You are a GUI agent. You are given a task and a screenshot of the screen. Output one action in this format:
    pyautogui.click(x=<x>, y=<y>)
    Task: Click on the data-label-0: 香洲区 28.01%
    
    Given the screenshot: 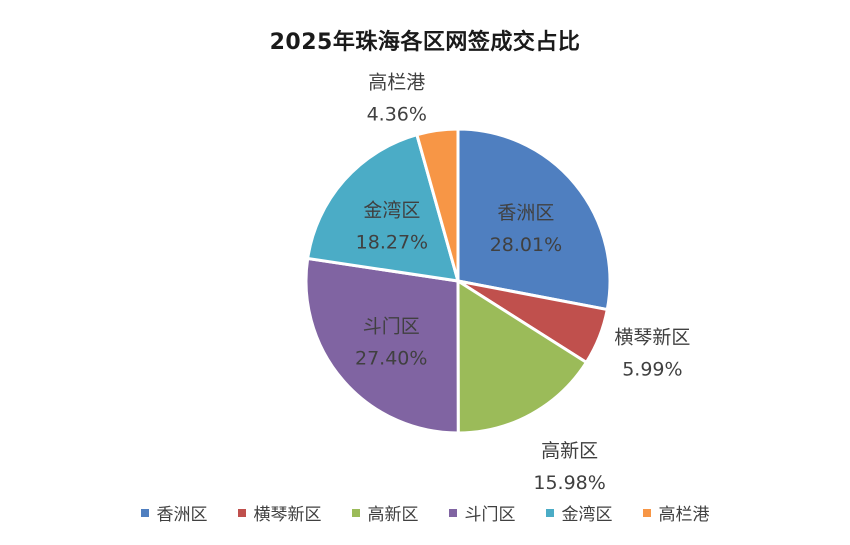 What is the action you would take?
    pyautogui.click(x=526, y=229)
    